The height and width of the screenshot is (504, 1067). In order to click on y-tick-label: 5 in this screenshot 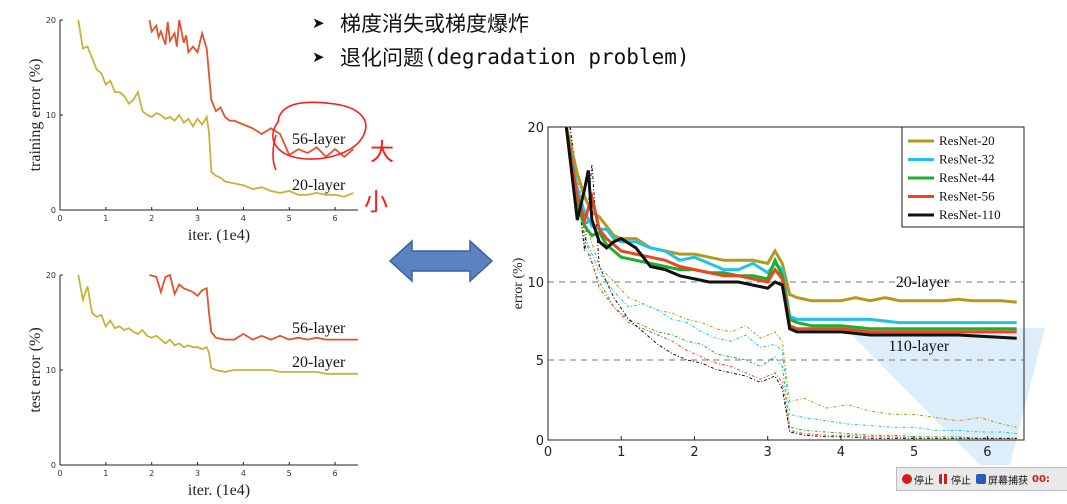, I will do `click(540, 361)`.